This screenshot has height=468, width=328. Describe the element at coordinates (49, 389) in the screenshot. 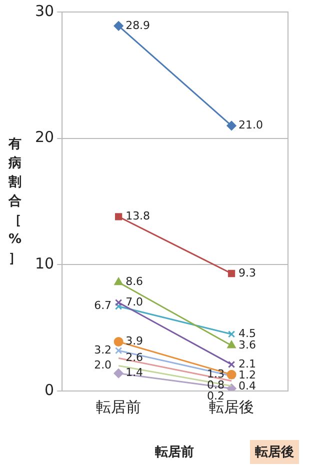

I see `y-tick-label: 0` at that location.